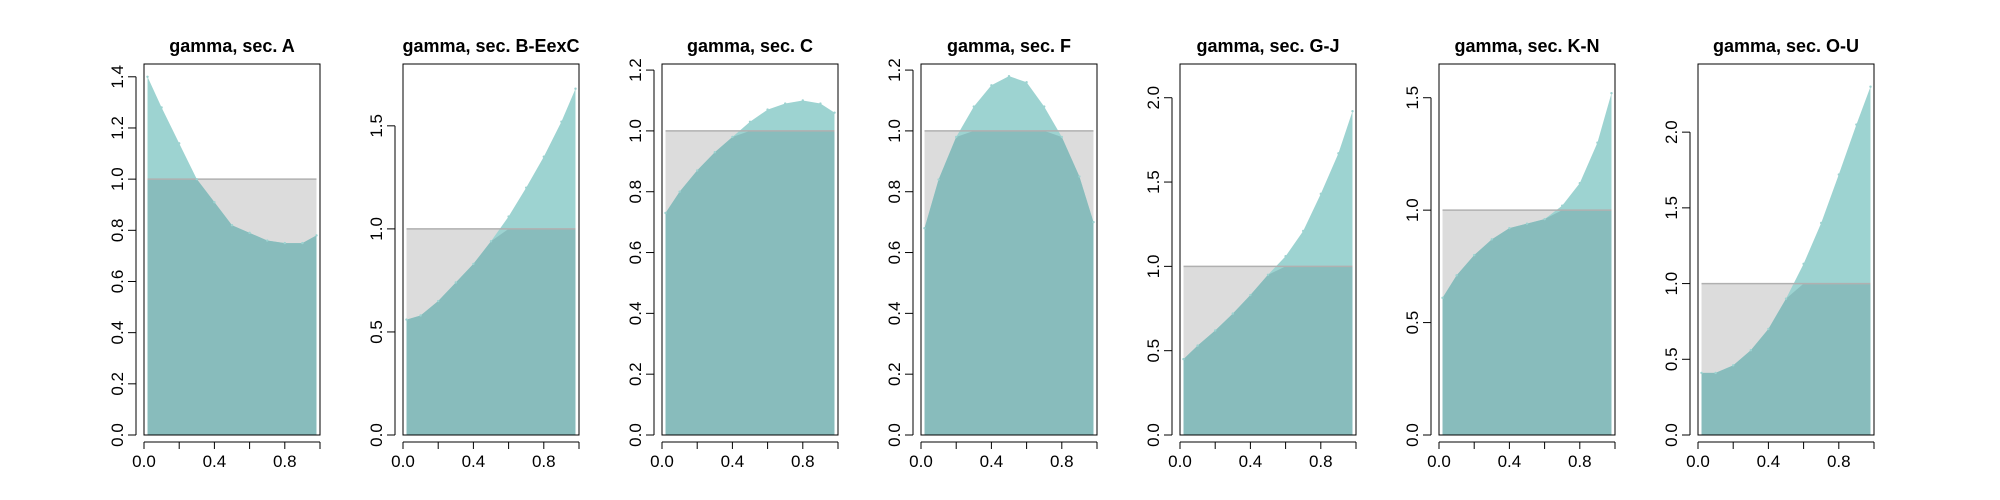 This screenshot has height=500, width=2000. Describe the element at coordinates (1768, 253) in the screenshot. I see `chart-panel-7: 0.0 0.5 1.0 1.5 2.0 0.0 0.4 0.8 gamma, sec. O-U` at that location.